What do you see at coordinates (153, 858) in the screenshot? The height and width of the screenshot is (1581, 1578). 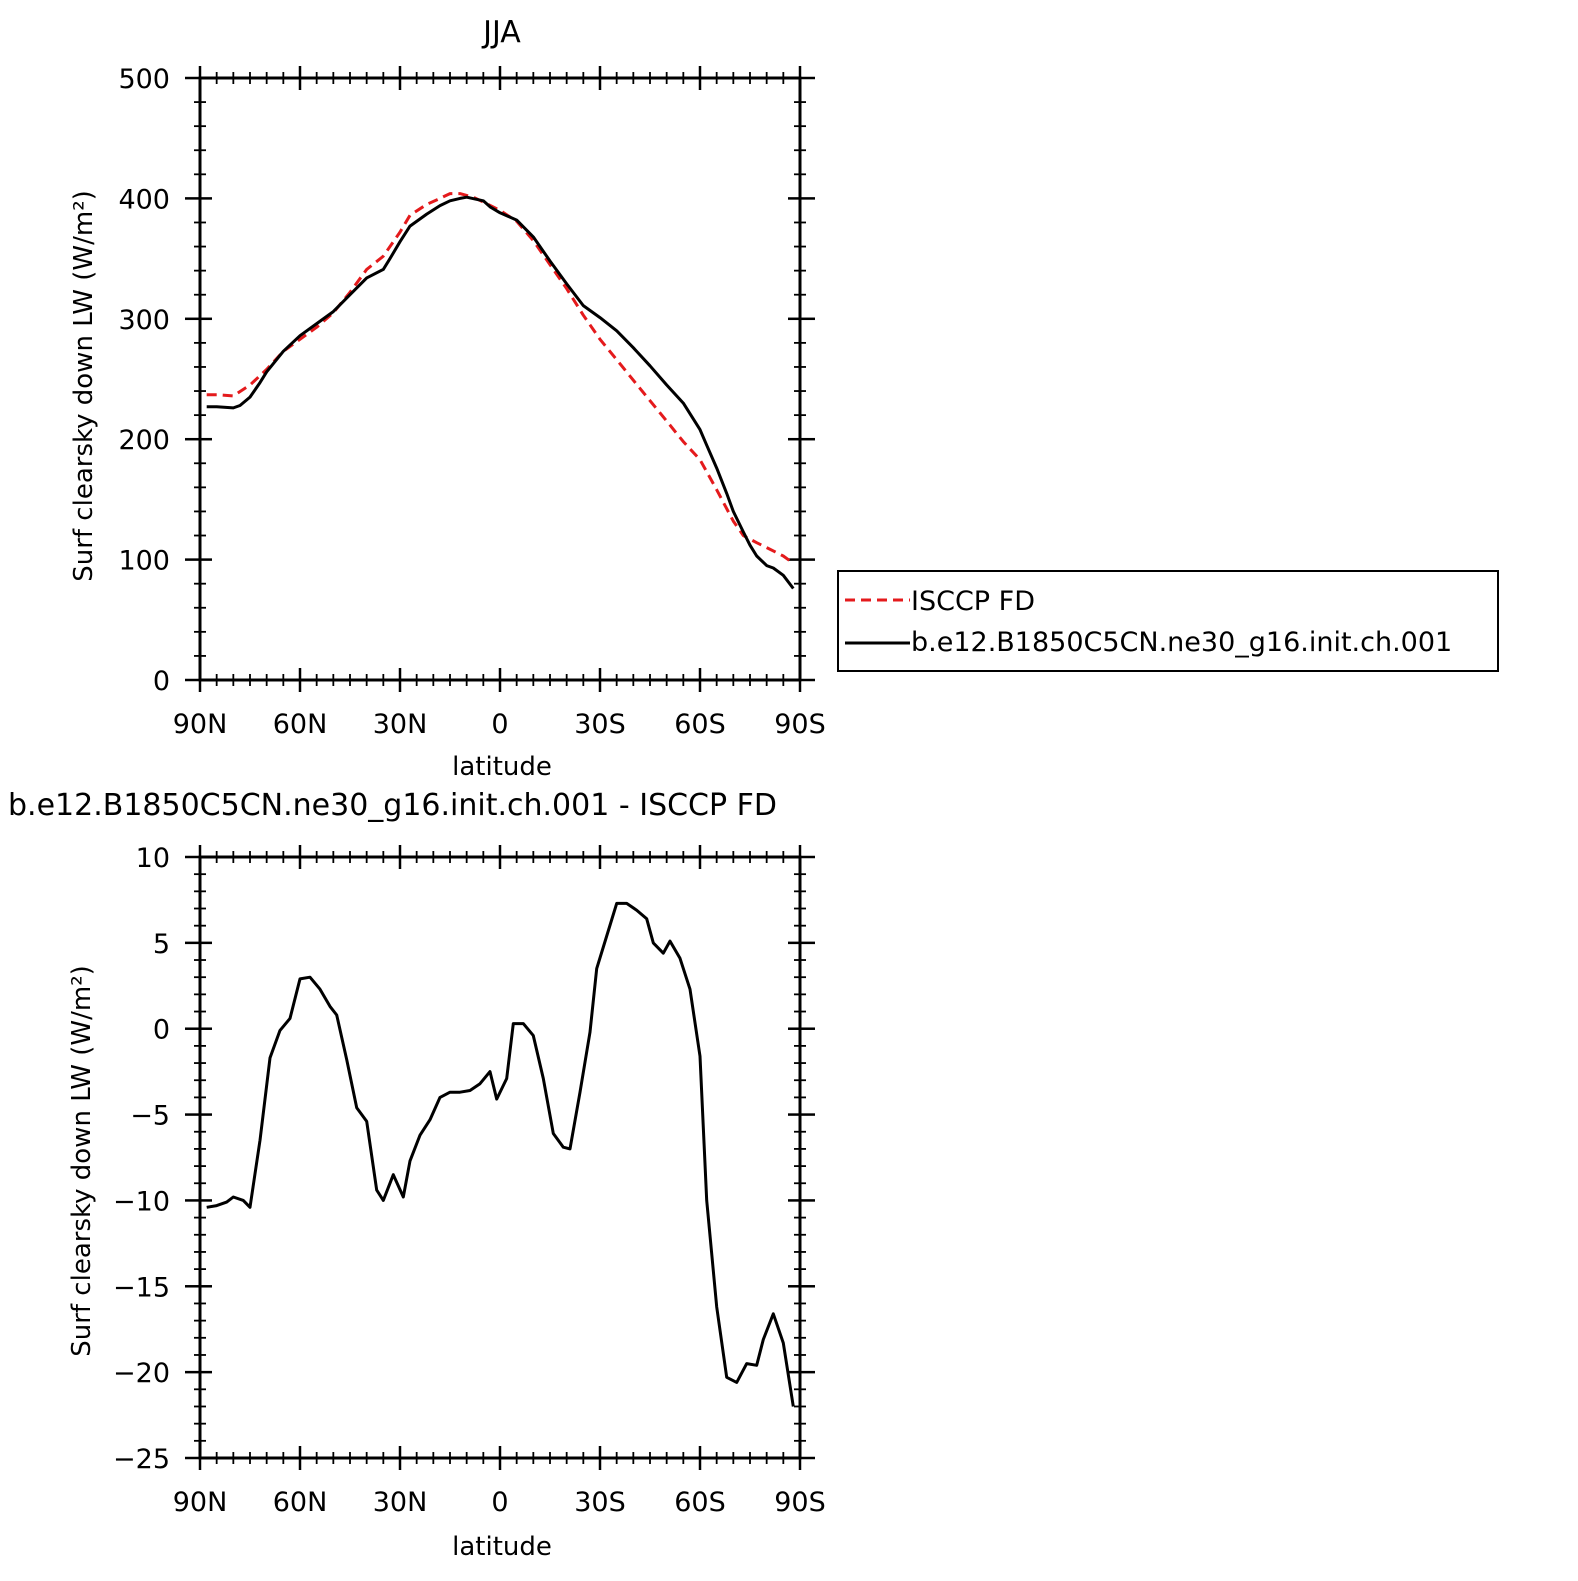 I see `y-tick-label: 10` at bounding box center [153, 858].